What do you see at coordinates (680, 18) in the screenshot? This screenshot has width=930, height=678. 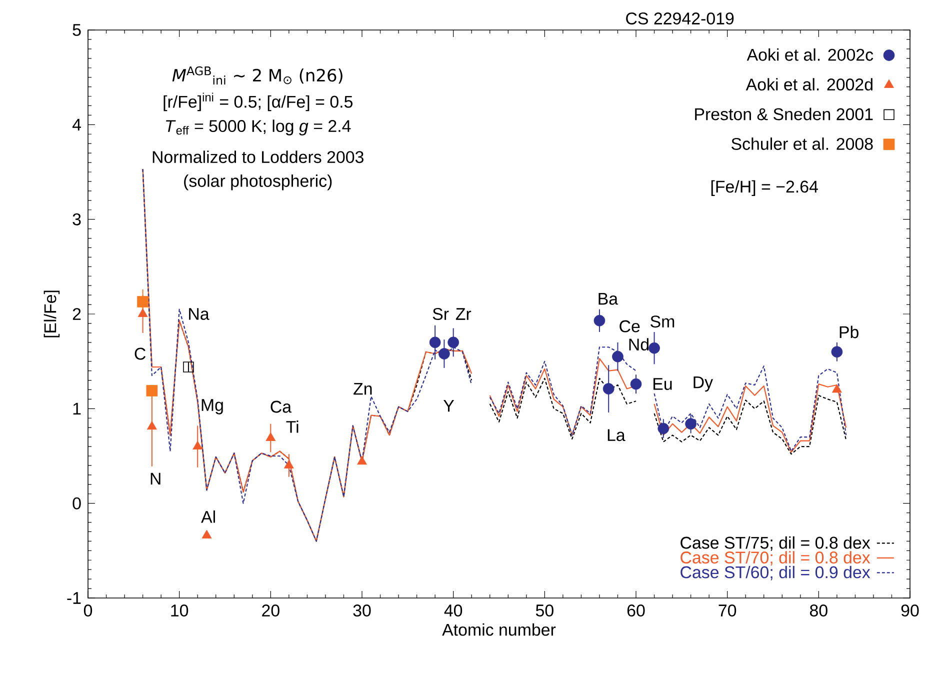 I see `chart-title: CS 22942-019` at bounding box center [680, 18].